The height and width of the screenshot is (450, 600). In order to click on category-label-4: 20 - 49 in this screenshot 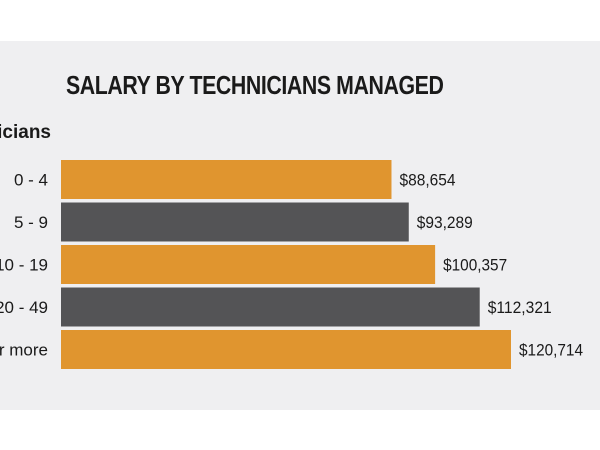, I will do `click(24, 307)`.